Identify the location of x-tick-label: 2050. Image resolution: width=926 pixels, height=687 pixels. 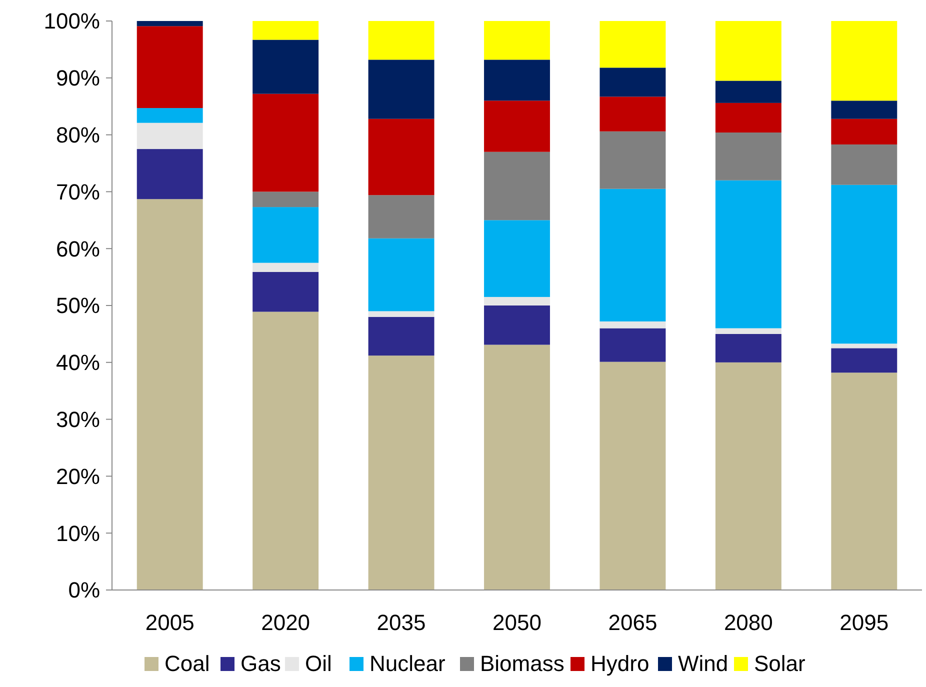
(517, 622).